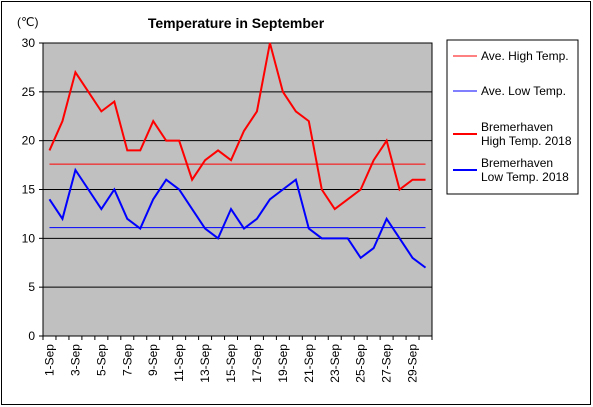 The height and width of the screenshot is (407, 593). What do you see at coordinates (153, 360) in the screenshot?
I see `x-tick-label: 9-Sep` at bounding box center [153, 360].